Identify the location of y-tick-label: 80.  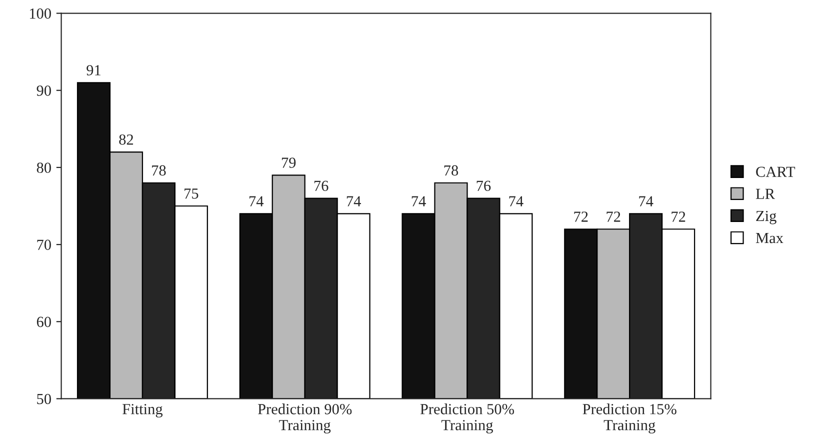
(43, 167).